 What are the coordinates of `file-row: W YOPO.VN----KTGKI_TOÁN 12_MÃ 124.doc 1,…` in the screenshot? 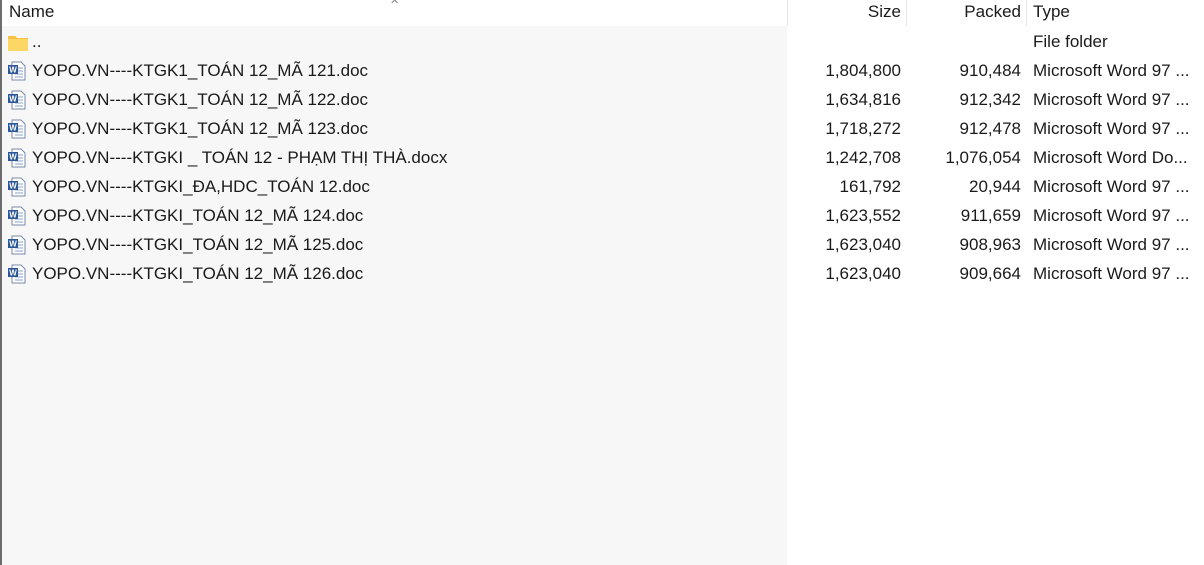 It's located at (603, 215).